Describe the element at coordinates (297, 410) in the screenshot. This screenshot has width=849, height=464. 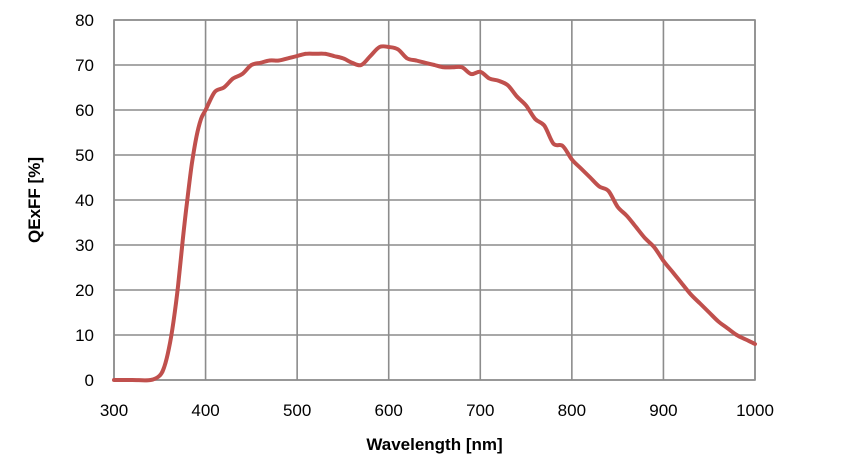
I see `x-tick-label: 500` at that location.